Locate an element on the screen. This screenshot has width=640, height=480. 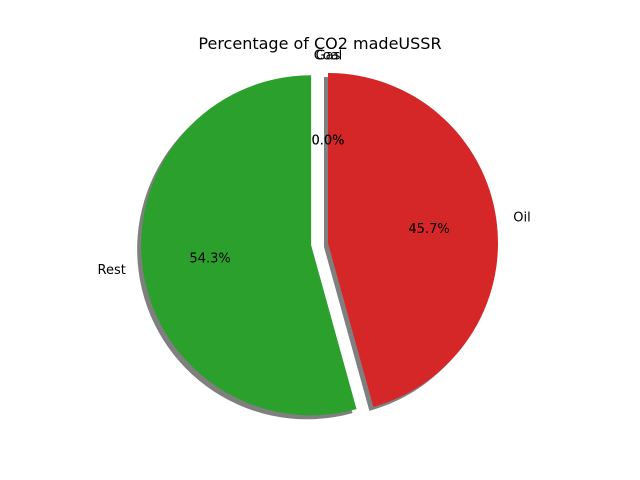
pie-label-oil: Oil is located at coordinates (521, 217).